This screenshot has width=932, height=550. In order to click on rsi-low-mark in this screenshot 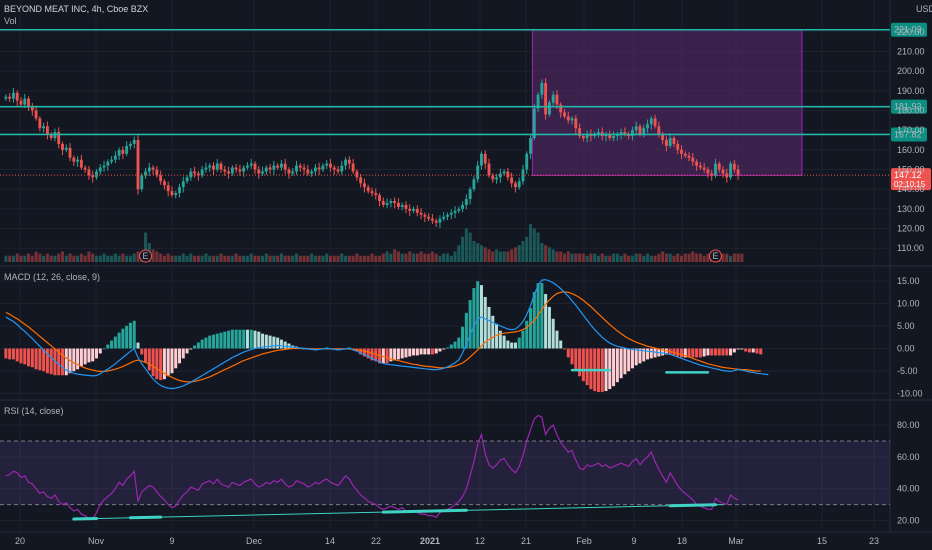, I will do `click(692, 505)`.